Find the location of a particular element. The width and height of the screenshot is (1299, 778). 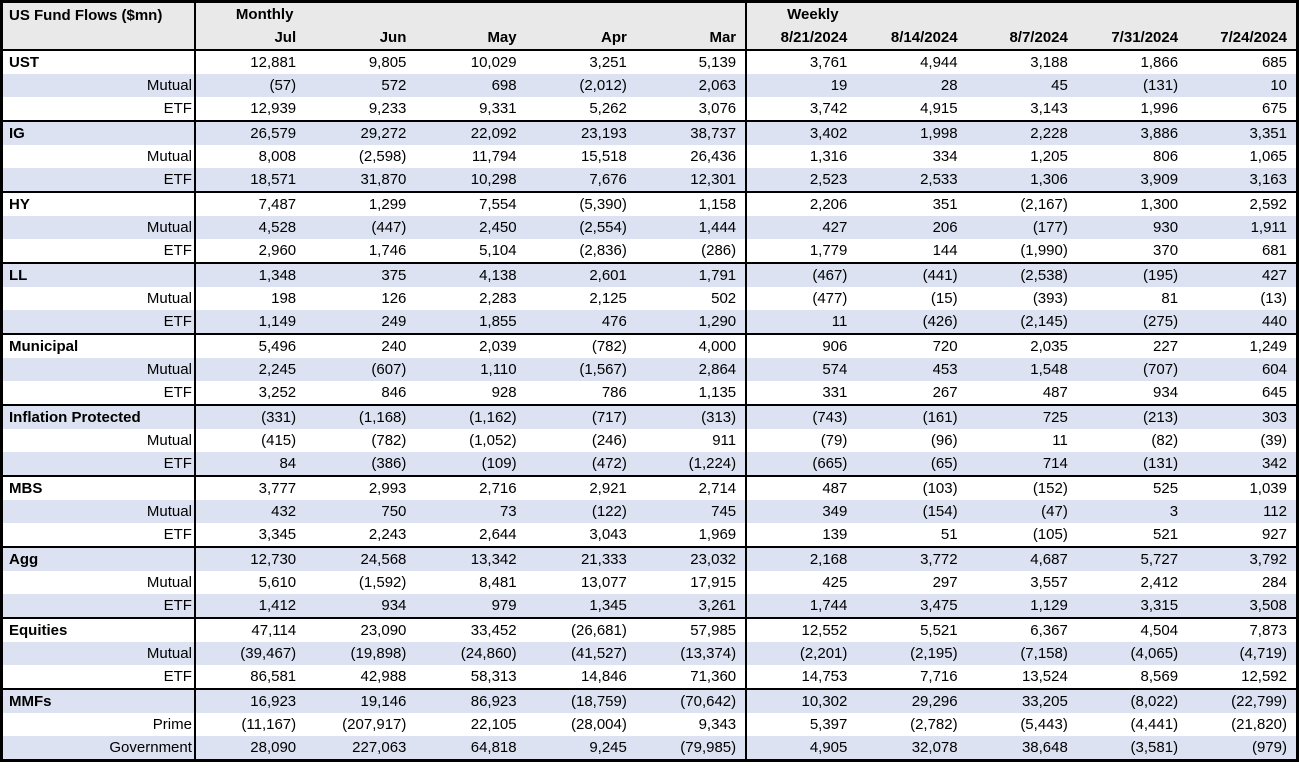

value-cell: 26,579 is located at coordinates (250, 132).